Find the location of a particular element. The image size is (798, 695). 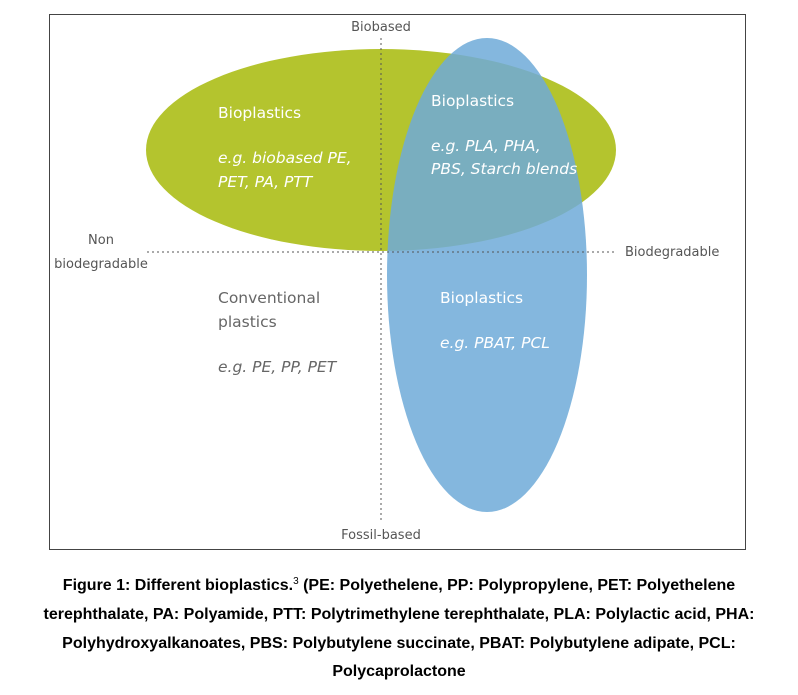

region-title: plastics is located at coordinates (247, 322).